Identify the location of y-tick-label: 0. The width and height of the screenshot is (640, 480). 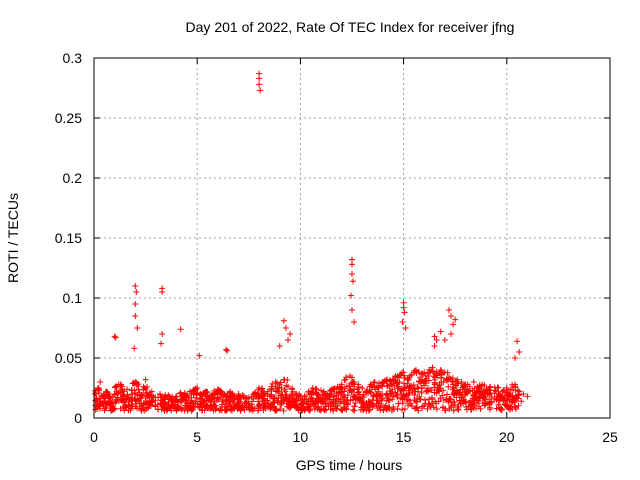
(78, 418).